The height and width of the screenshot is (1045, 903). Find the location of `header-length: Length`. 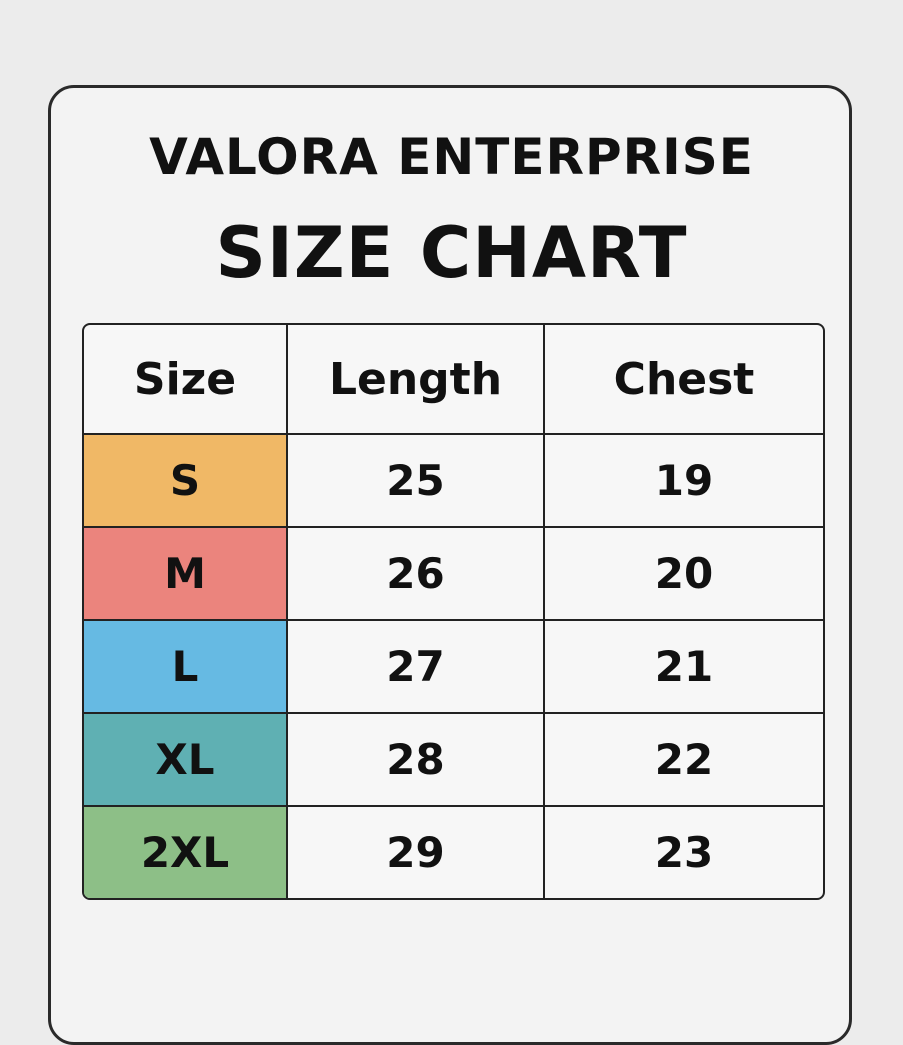

header-length: Length is located at coordinates (416, 380).